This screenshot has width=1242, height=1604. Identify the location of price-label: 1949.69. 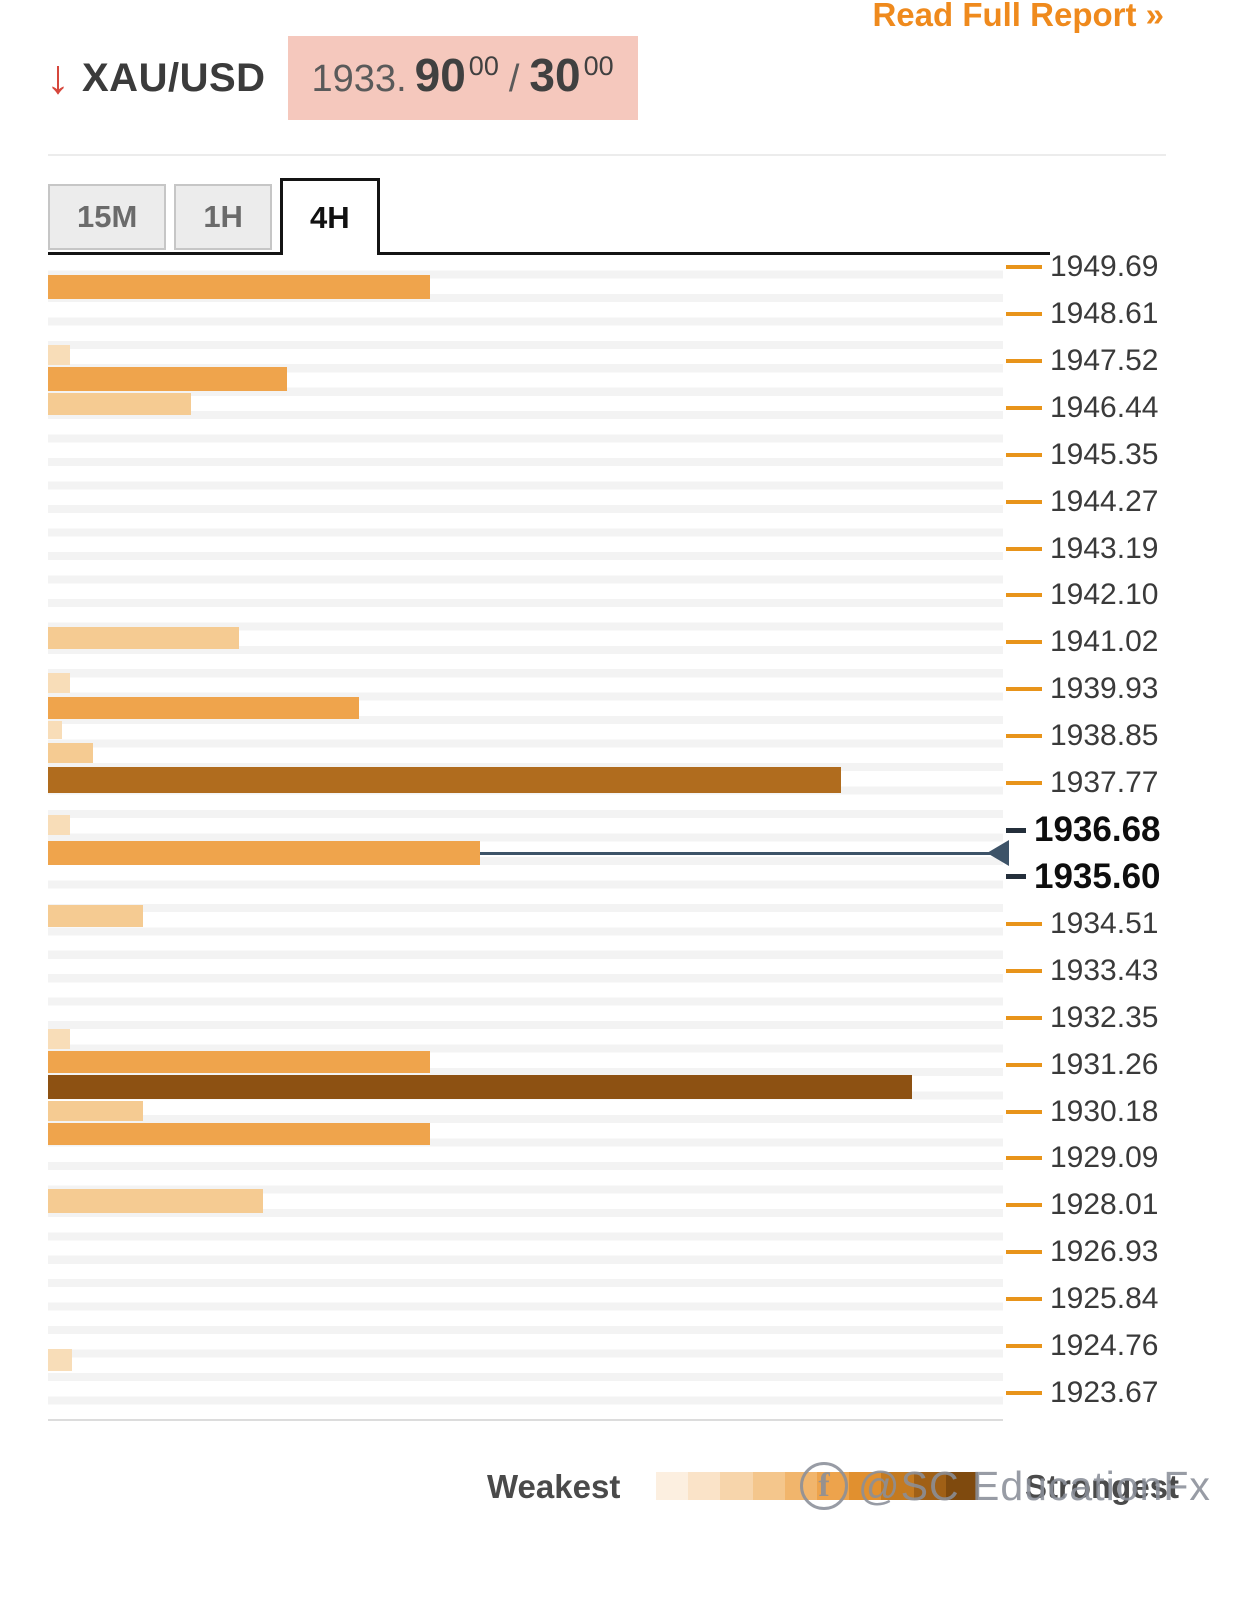
(1104, 266).